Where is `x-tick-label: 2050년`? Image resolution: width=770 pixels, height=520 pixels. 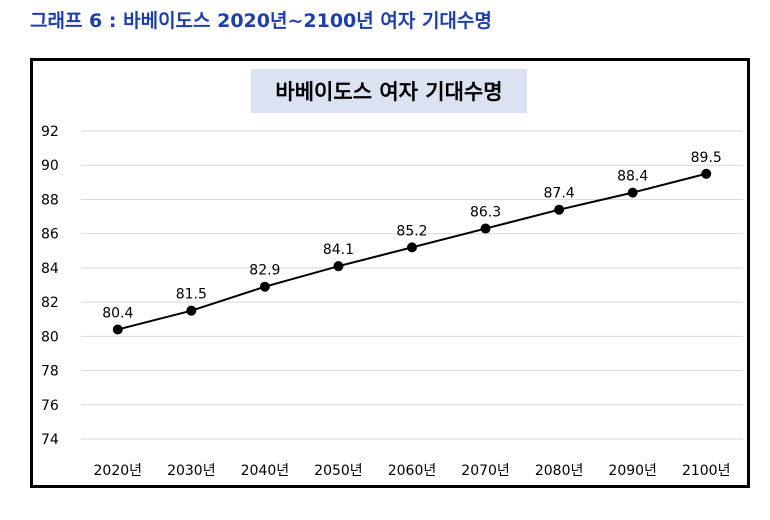 x-tick-label: 2050년 is located at coordinates (338, 471).